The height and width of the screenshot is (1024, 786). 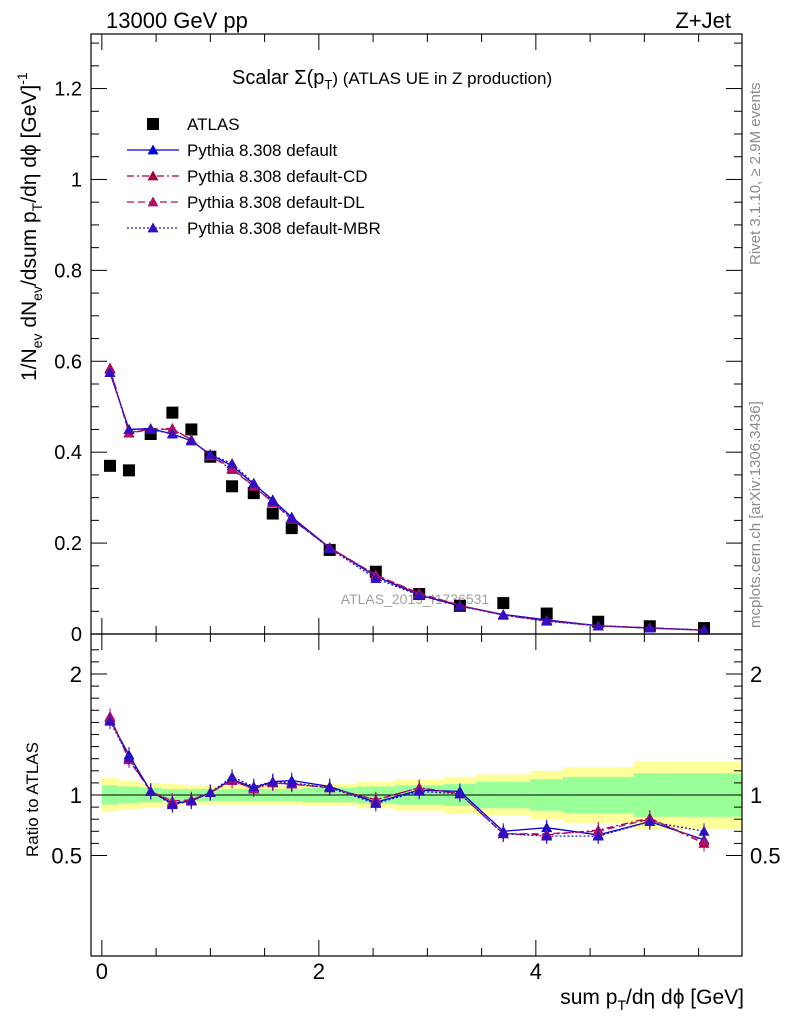 What do you see at coordinates (756, 795) in the screenshot?
I see `ratio-y-tick-label-right: 1` at bounding box center [756, 795].